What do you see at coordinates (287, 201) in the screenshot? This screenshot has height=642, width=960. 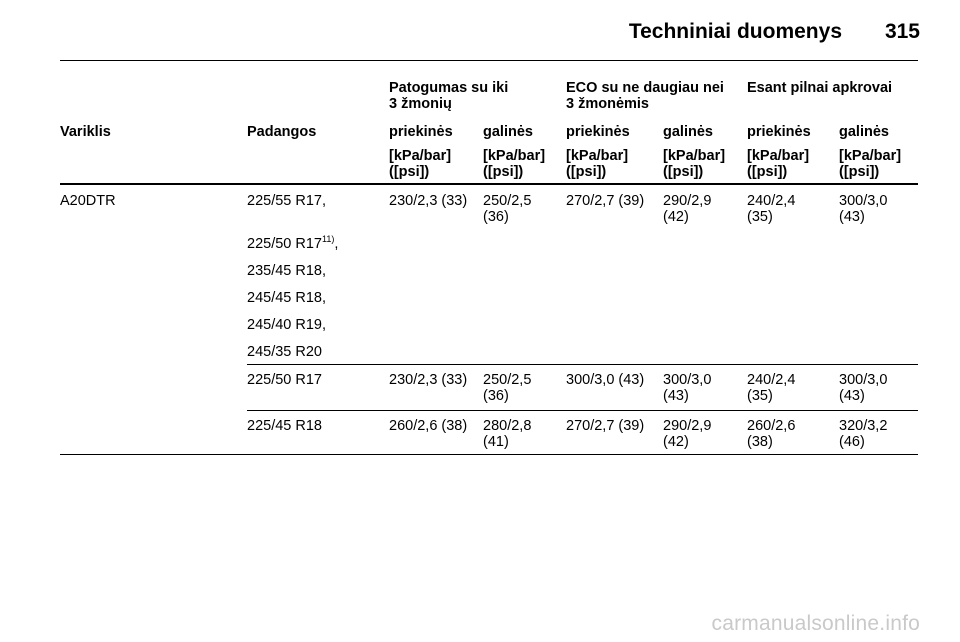 I see `tyre-size: 225/55 R17,` at bounding box center [287, 201].